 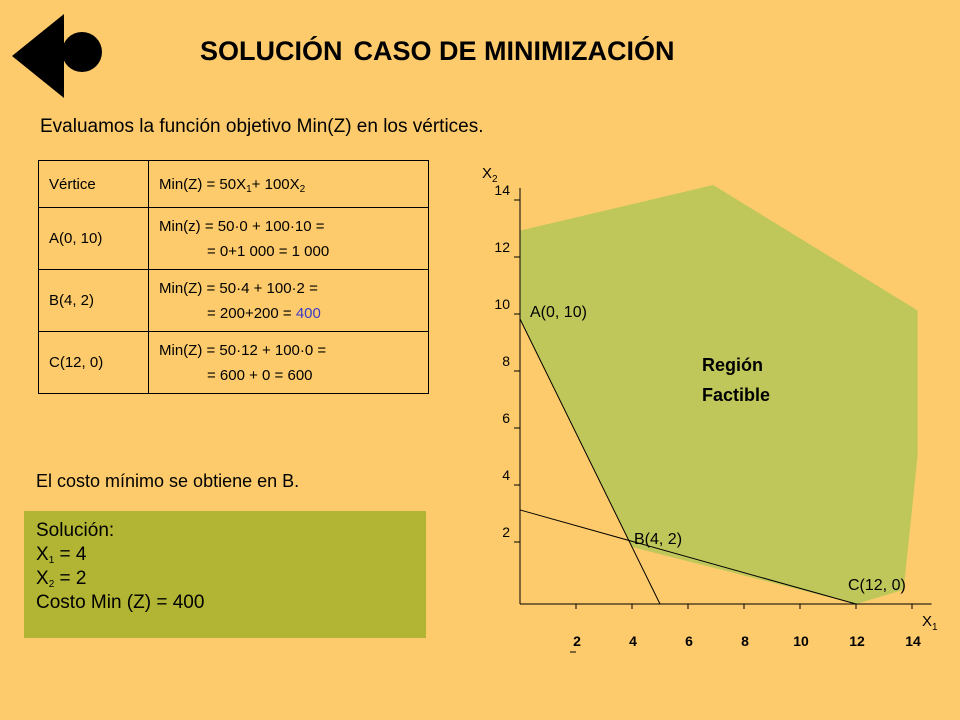 What do you see at coordinates (506, 532) in the screenshot?
I see `y-tick-label: 2` at bounding box center [506, 532].